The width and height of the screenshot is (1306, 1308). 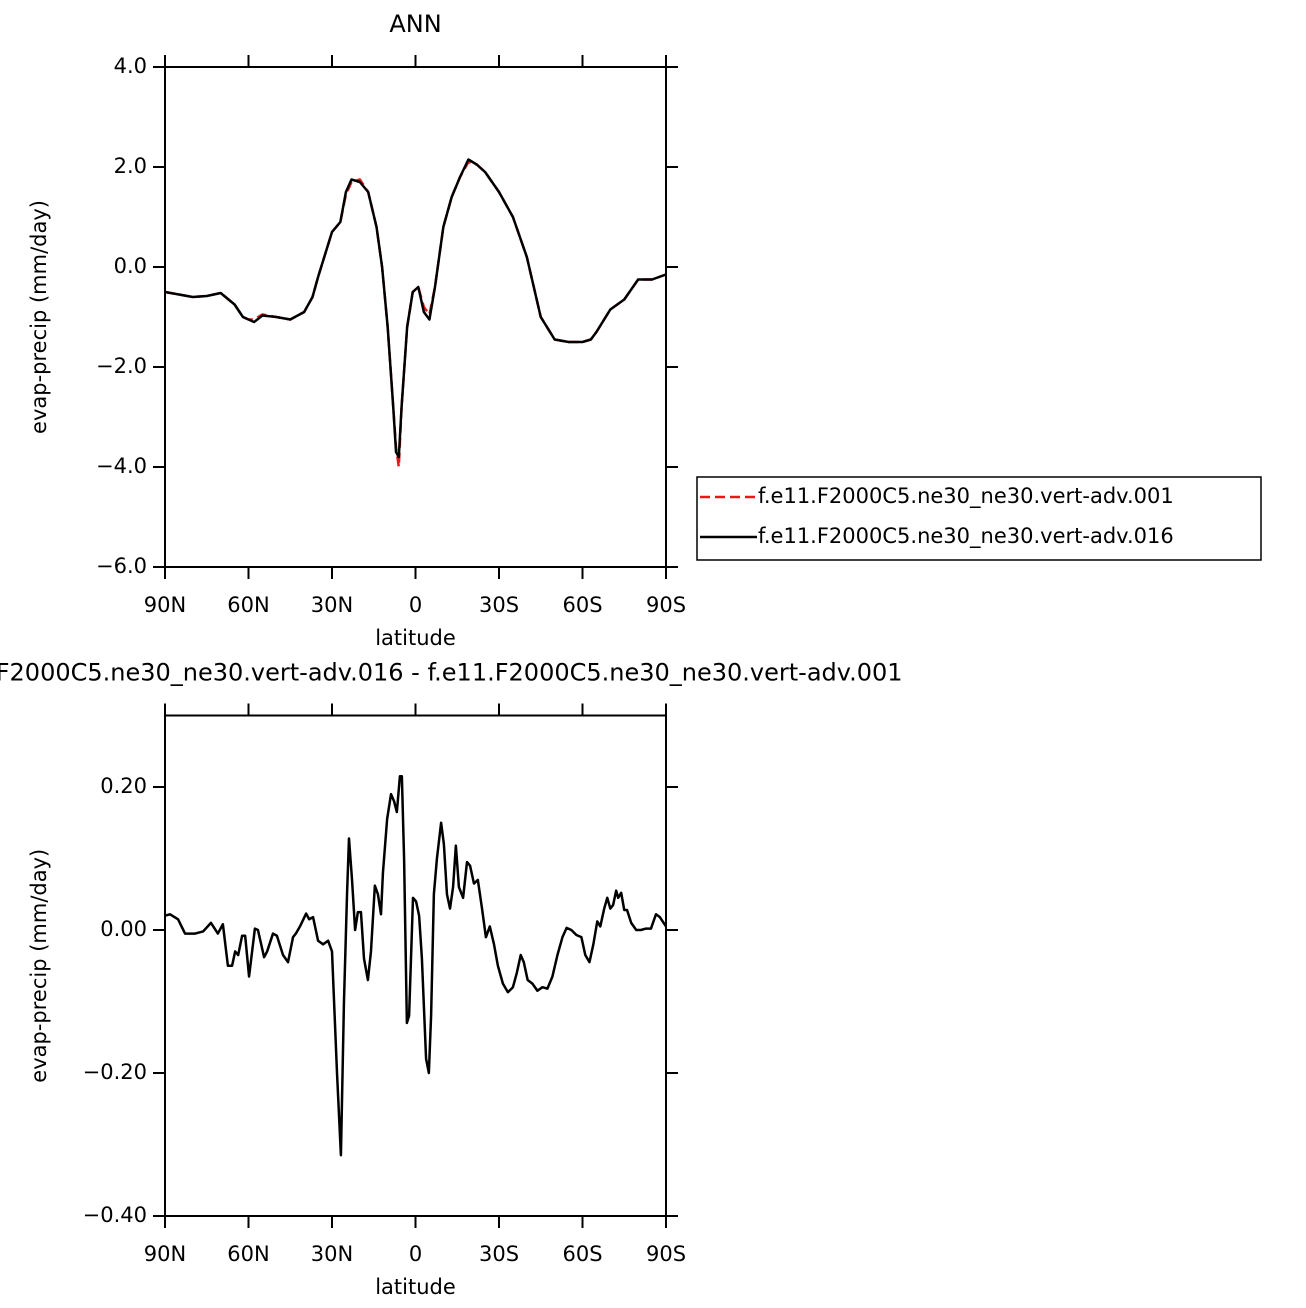 What do you see at coordinates (966, 496) in the screenshot?
I see `legend-label: f.e11.F2000C5.ne30_ne30.vert-adv.001` at bounding box center [966, 496].